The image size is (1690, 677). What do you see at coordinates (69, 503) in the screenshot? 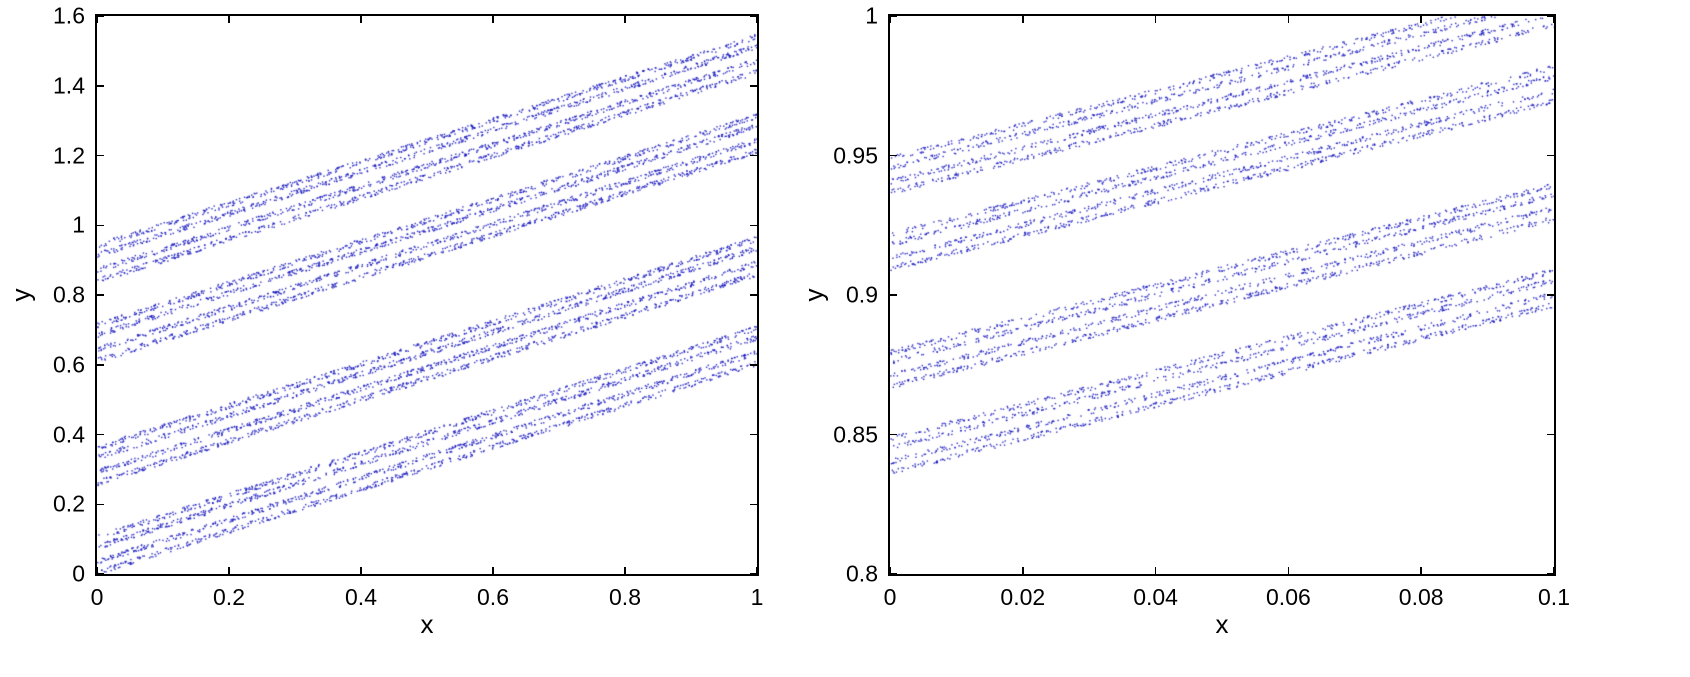
I see `y-tick-label: 0.2` at bounding box center [69, 503].